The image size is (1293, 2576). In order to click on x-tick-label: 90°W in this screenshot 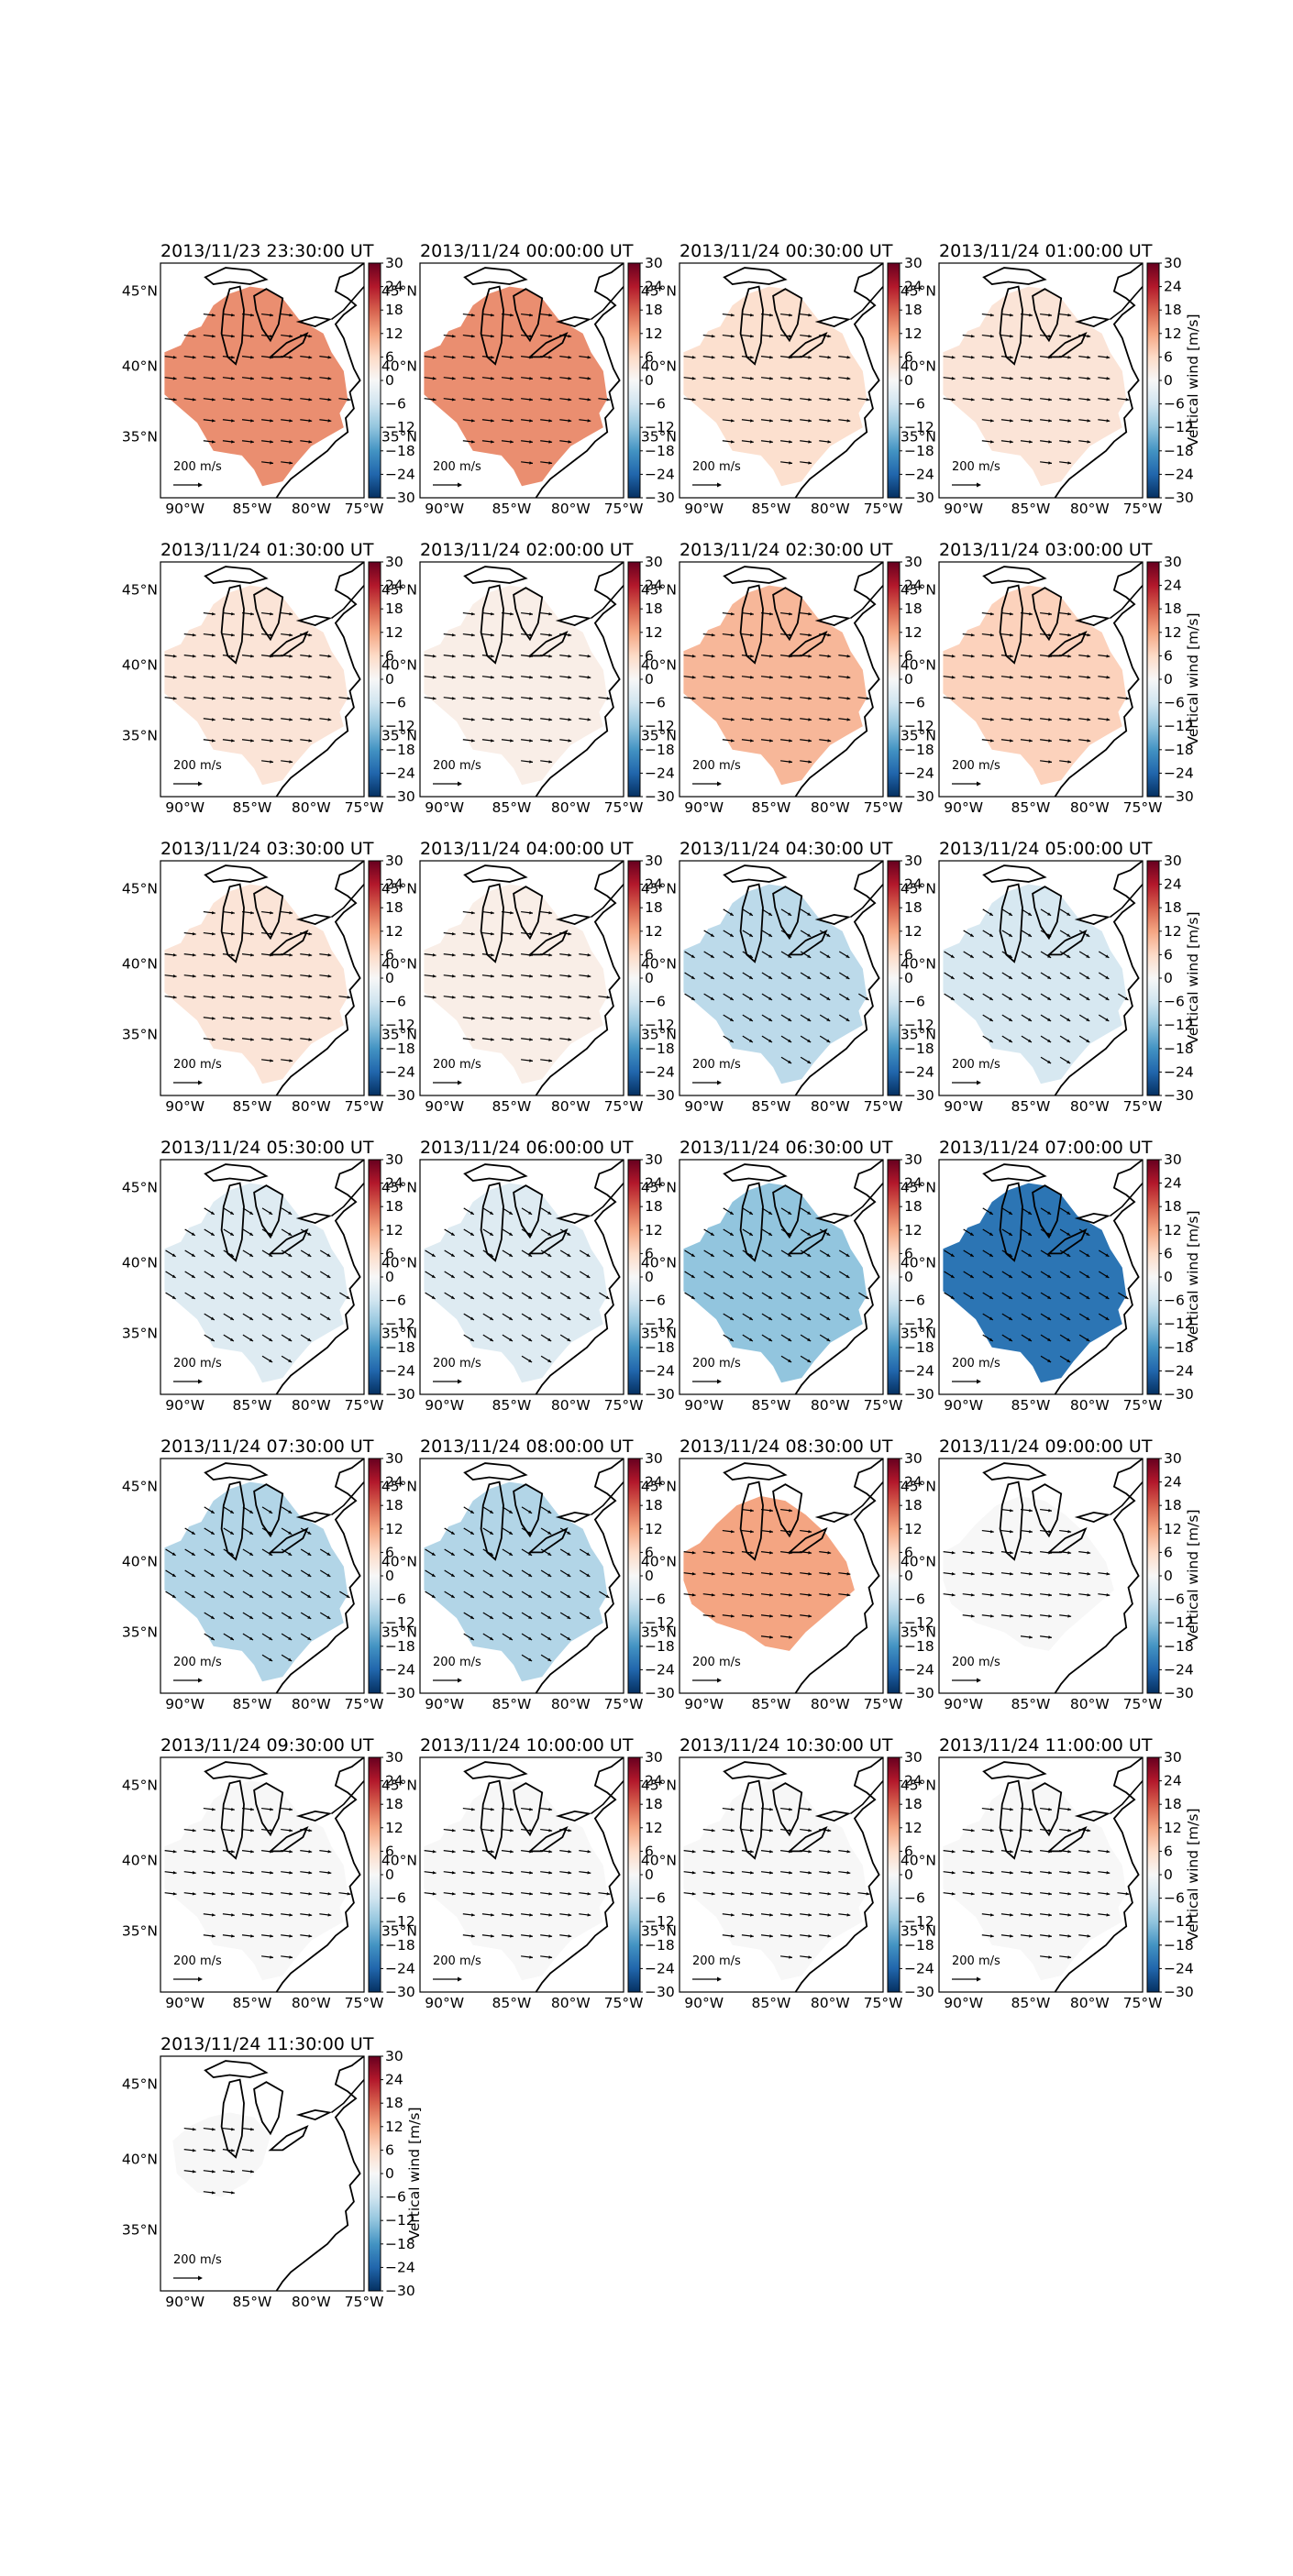, I will do `click(184, 1106)`.